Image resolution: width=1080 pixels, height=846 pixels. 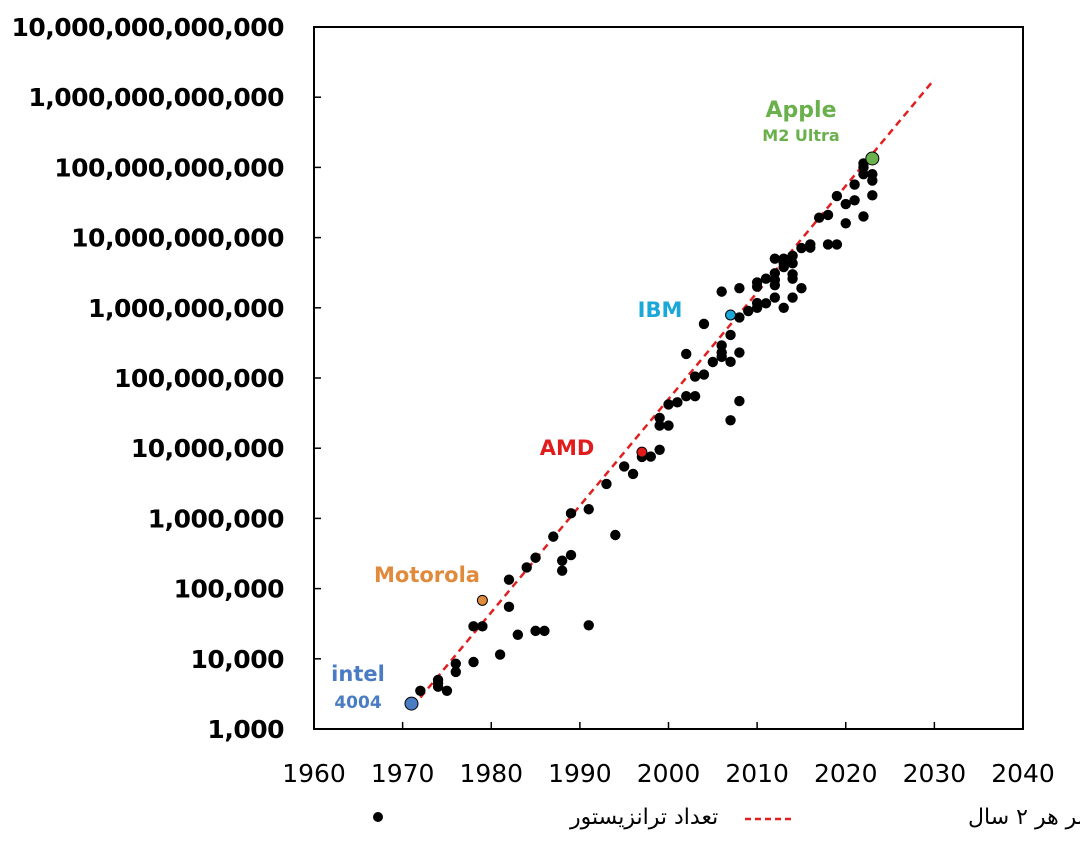 What do you see at coordinates (207, 448) in the screenshot?
I see `y-tick-label: 10,000,000` at bounding box center [207, 448].